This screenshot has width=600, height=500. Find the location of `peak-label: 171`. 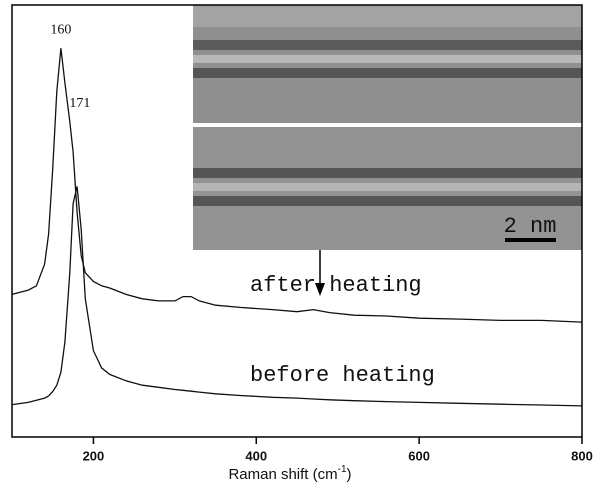

peak-label: 171 is located at coordinates (79, 103).